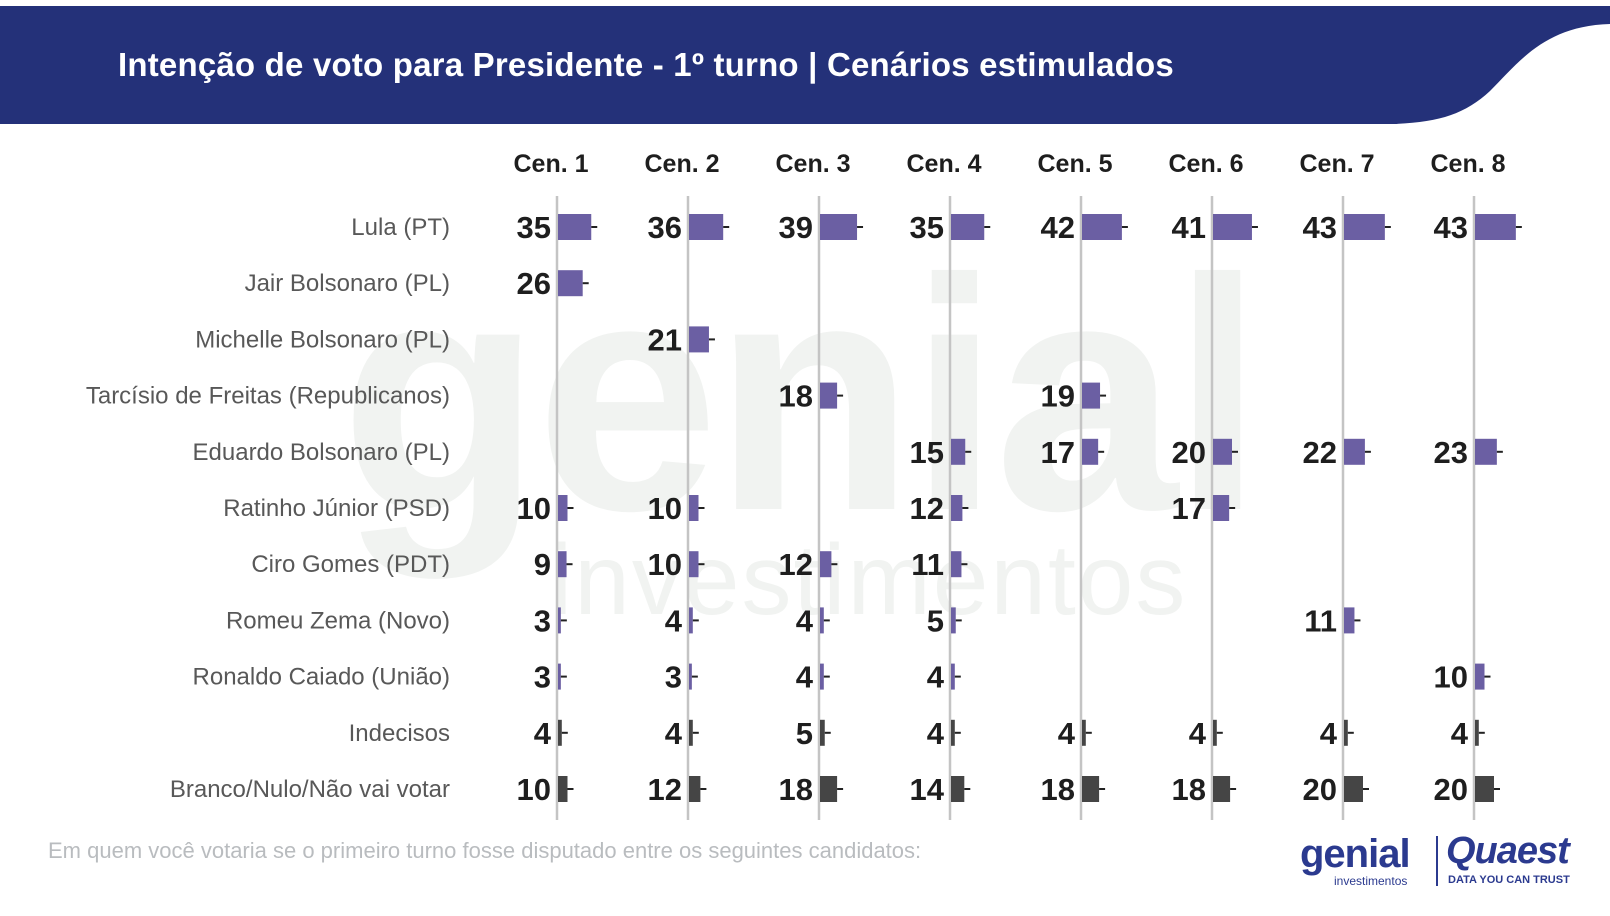  What do you see at coordinates (350, 564) in the screenshot?
I see `row-label-ciro-gomes-pdt: Ciro Gomes (PDT)` at bounding box center [350, 564].